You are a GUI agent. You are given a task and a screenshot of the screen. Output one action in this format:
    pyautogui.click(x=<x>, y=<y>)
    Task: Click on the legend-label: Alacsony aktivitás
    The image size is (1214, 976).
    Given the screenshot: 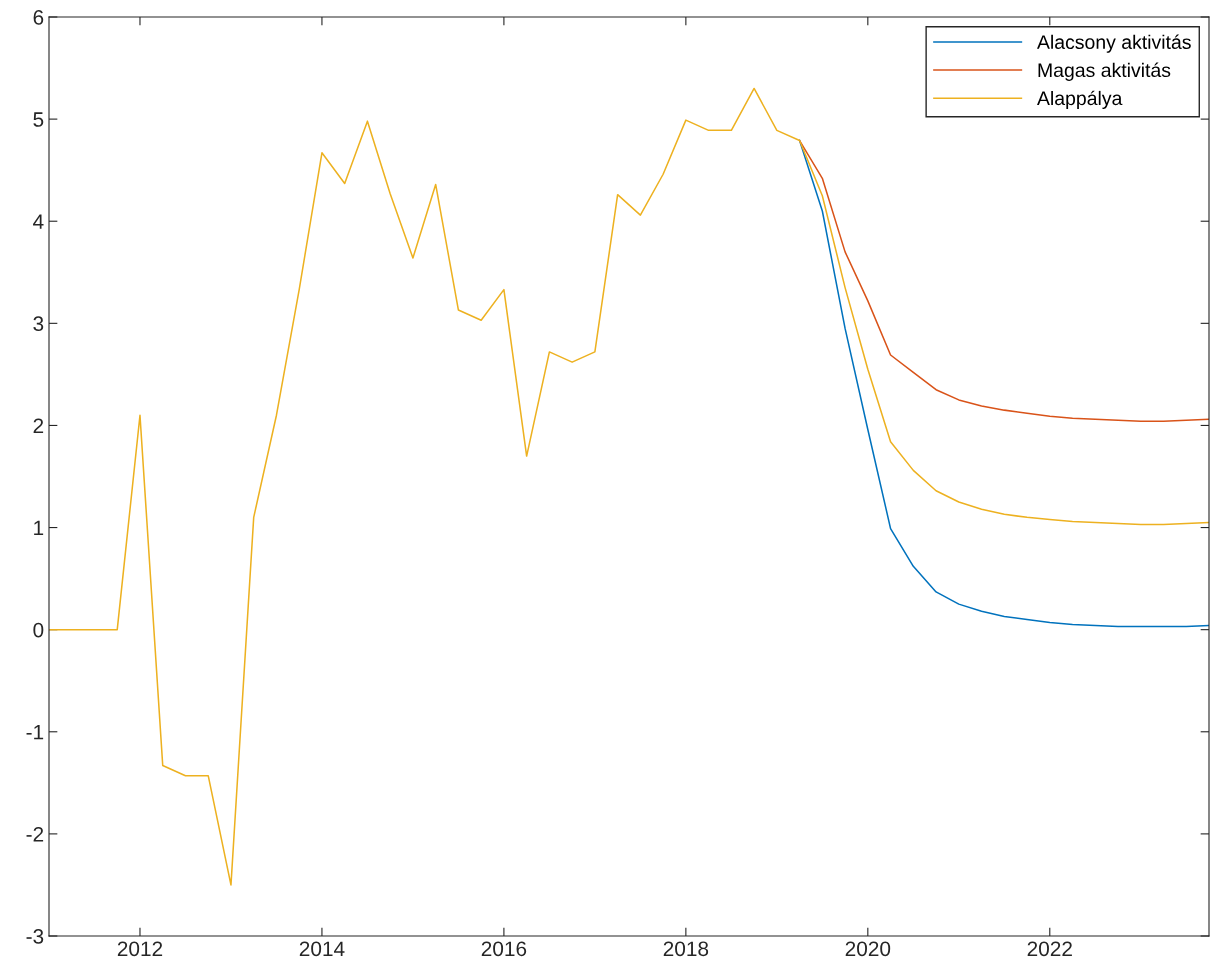 What is the action you would take?
    pyautogui.click(x=1114, y=43)
    